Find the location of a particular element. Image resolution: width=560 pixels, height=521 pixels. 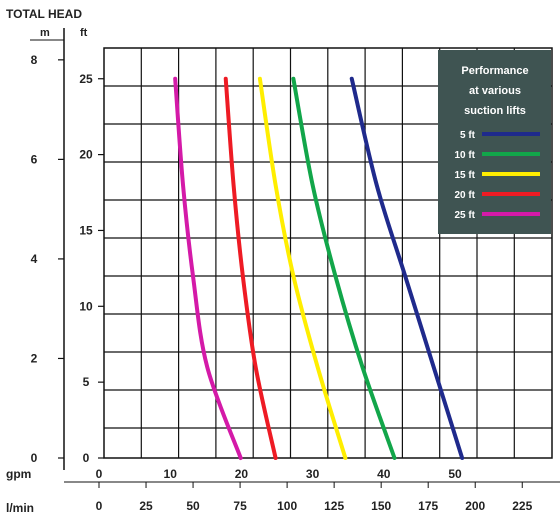

lmin-tick-label: 100 is located at coordinates (287, 506).